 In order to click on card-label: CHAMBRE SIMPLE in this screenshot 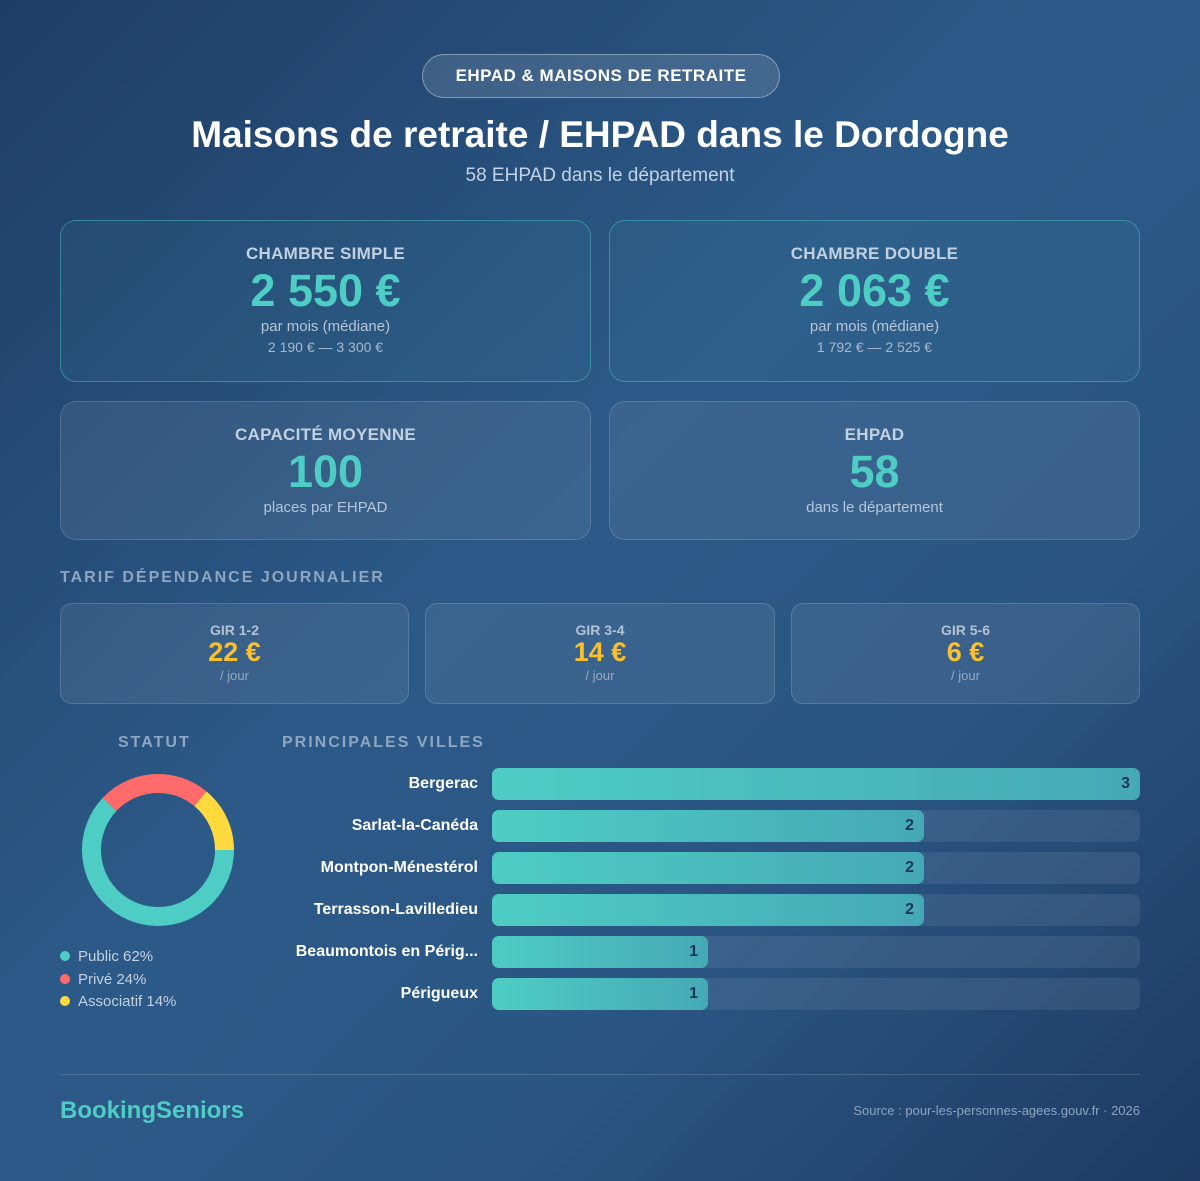, I will do `click(325, 253)`.